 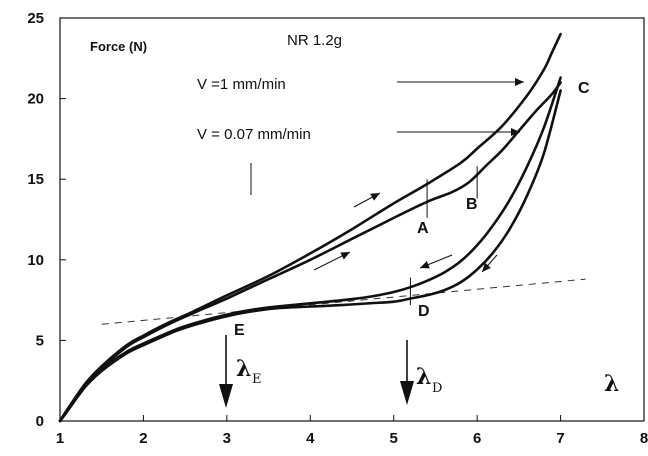 I want to click on y-tick-label: 10, so click(x=35, y=260).